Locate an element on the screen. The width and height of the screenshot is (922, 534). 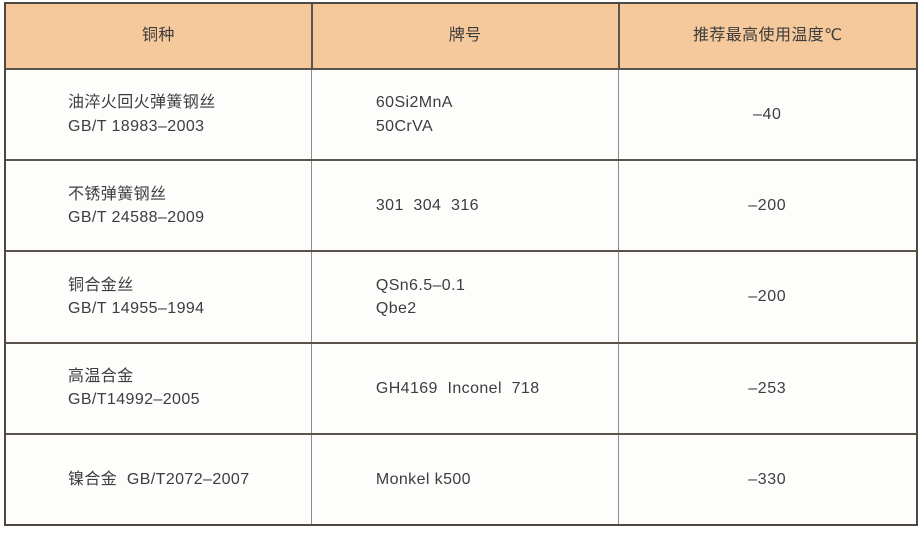
material-name: 高温合金 is located at coordinates (101, 377).